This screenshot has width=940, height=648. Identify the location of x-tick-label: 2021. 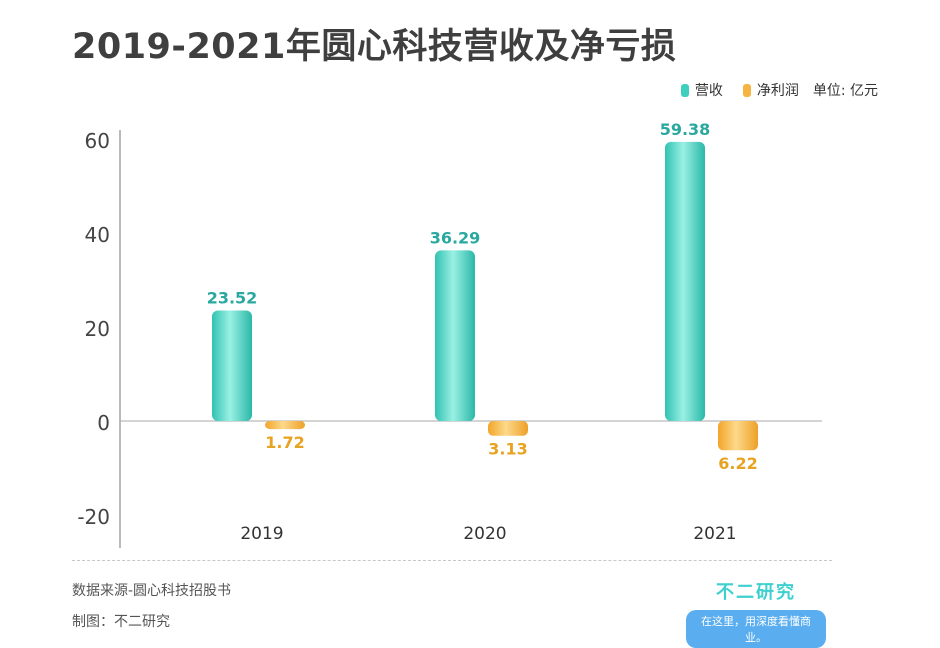
(714, 534).